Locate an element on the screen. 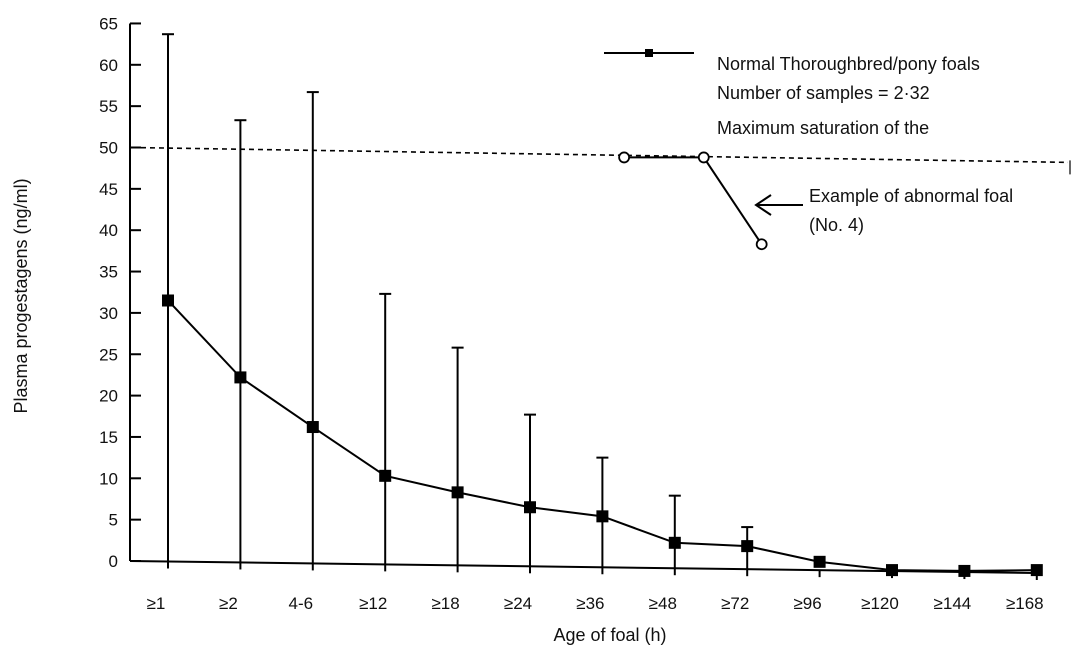  annotation-arrow-head is located at coordinates (763, 205).